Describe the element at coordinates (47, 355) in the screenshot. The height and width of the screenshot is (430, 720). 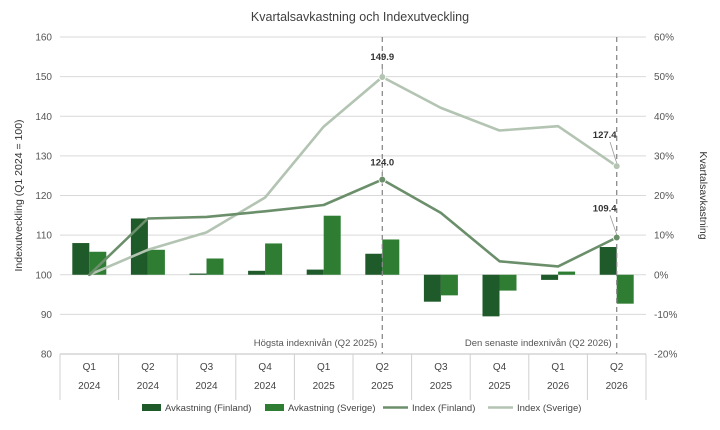
I see `y-left-tick-label: 80` at that location.